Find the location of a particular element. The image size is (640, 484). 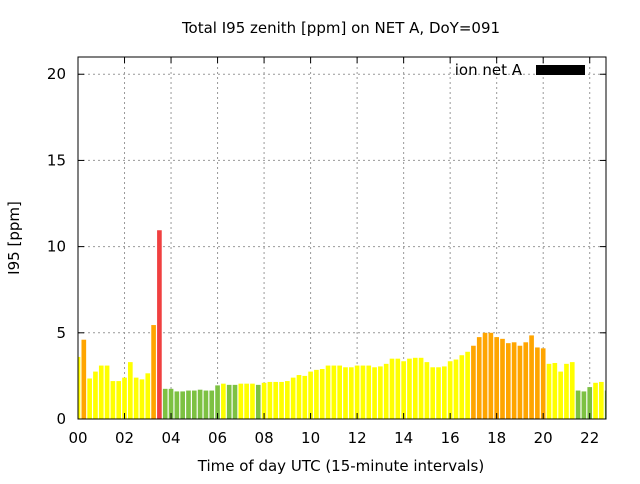

y-tick-label: 5 is located at coordinates (61, 333).